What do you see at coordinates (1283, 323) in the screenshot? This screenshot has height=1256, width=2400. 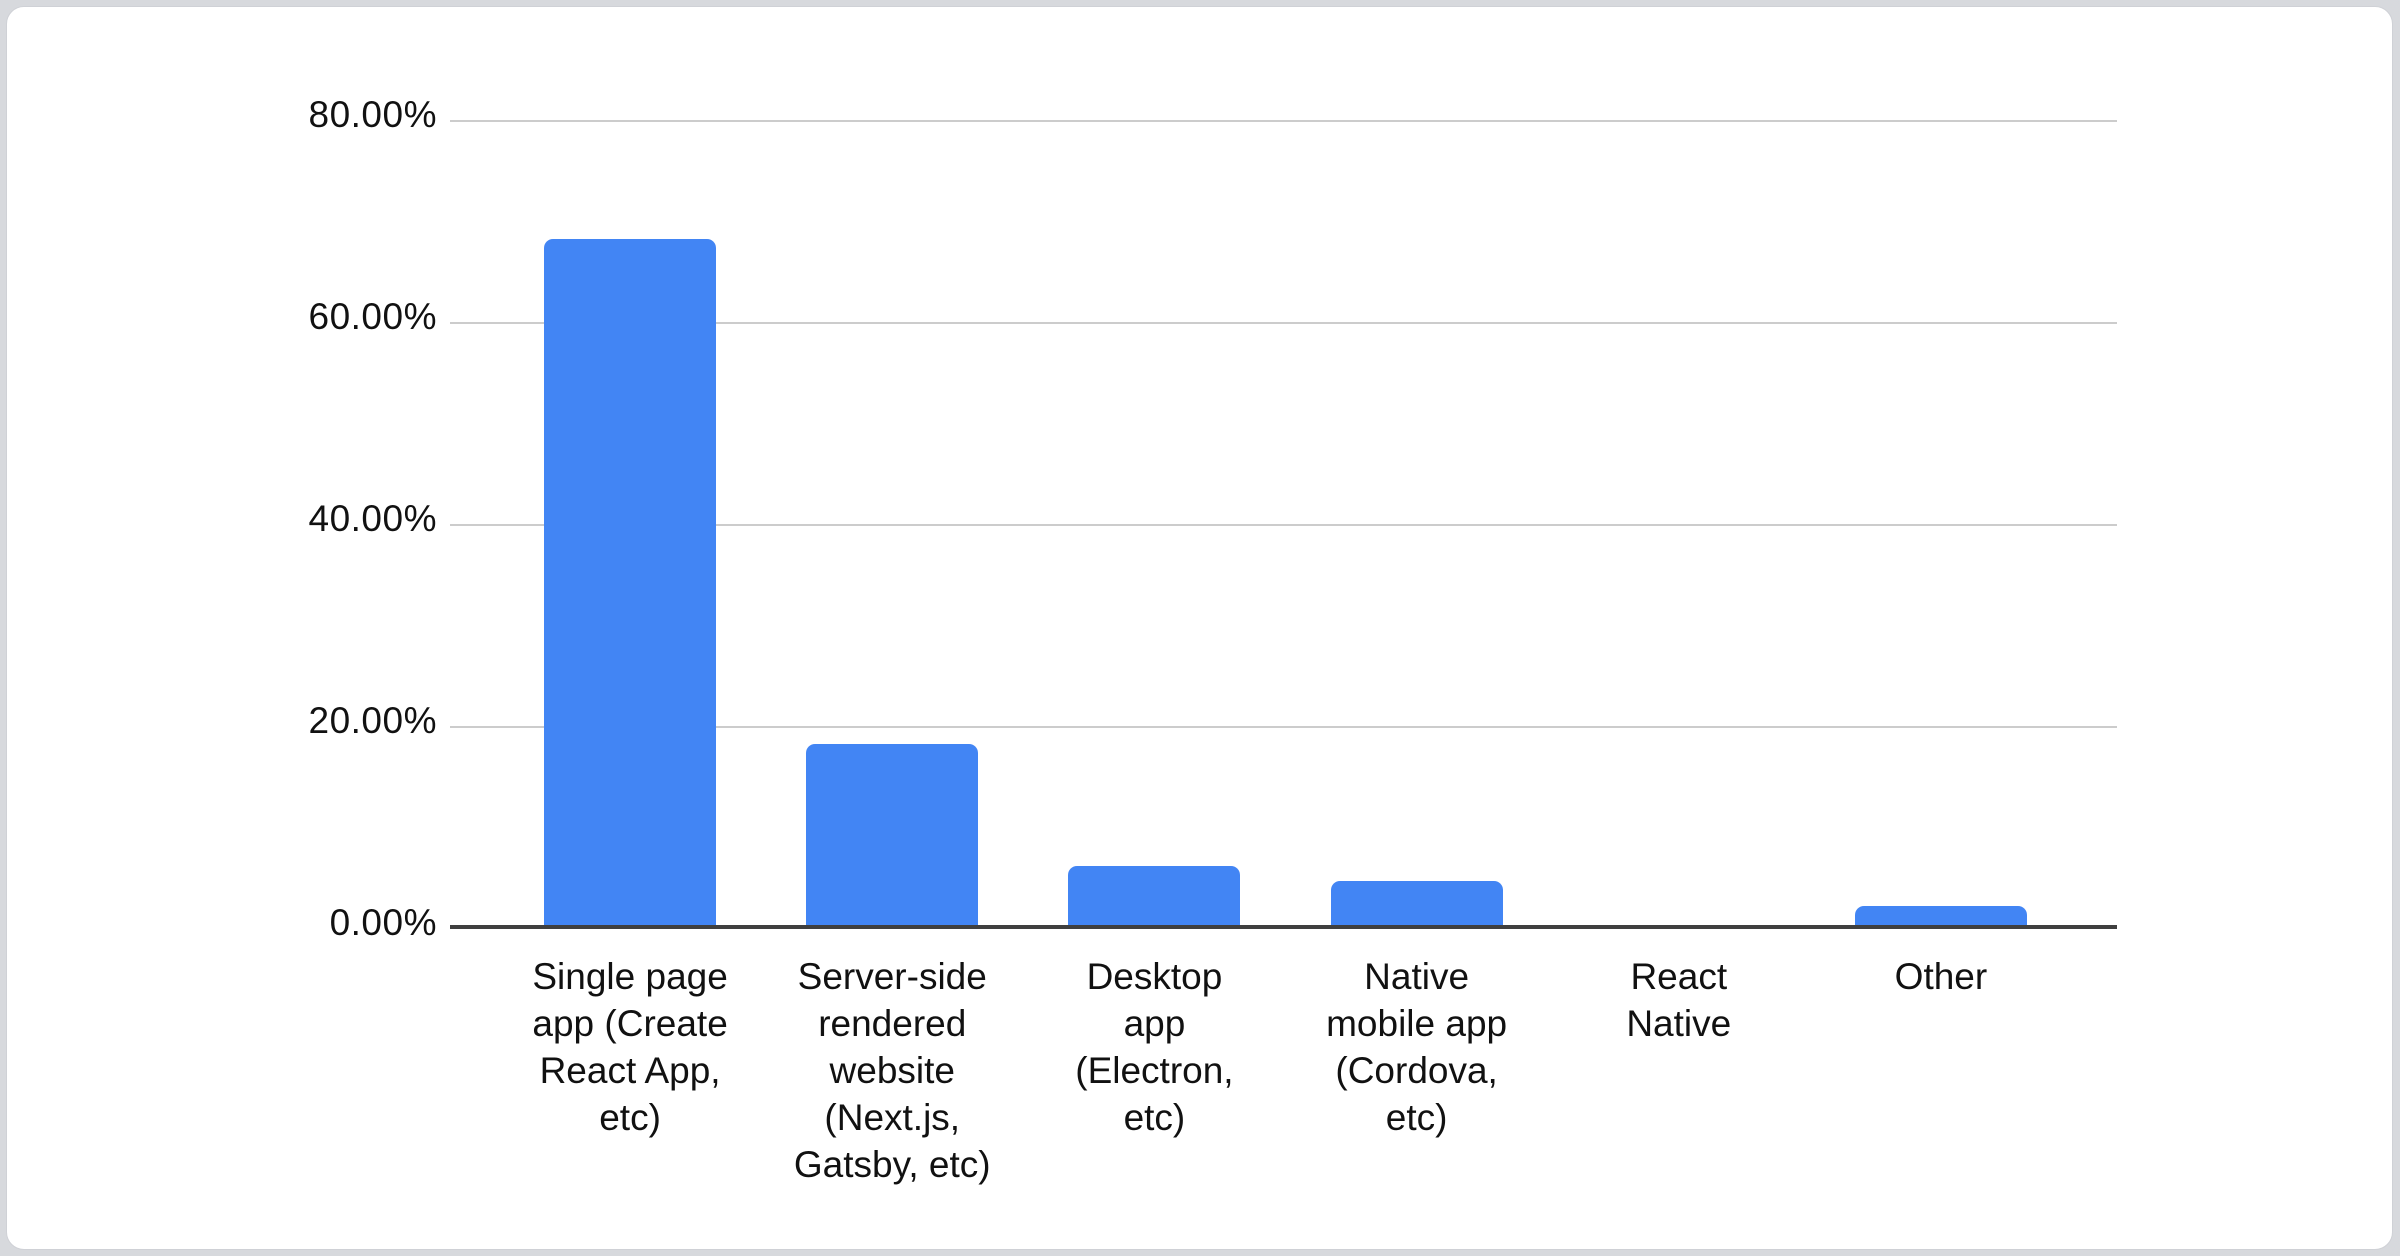 I see `gridline-60-percent` at bounding box center [1283, 323].